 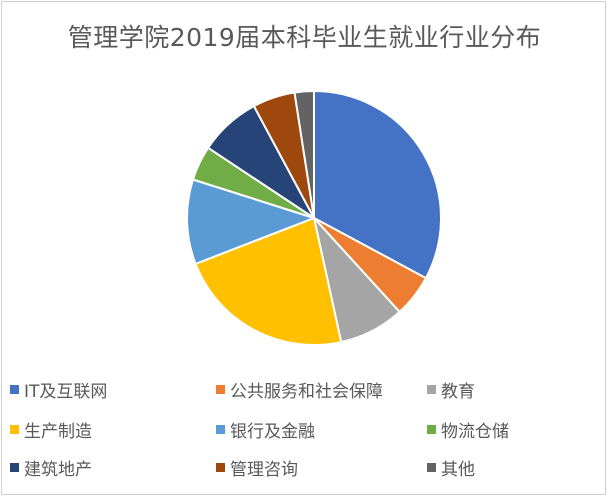 I want to click on legend-item-real-estate: 建筑地产, so click(x=51, y=467).